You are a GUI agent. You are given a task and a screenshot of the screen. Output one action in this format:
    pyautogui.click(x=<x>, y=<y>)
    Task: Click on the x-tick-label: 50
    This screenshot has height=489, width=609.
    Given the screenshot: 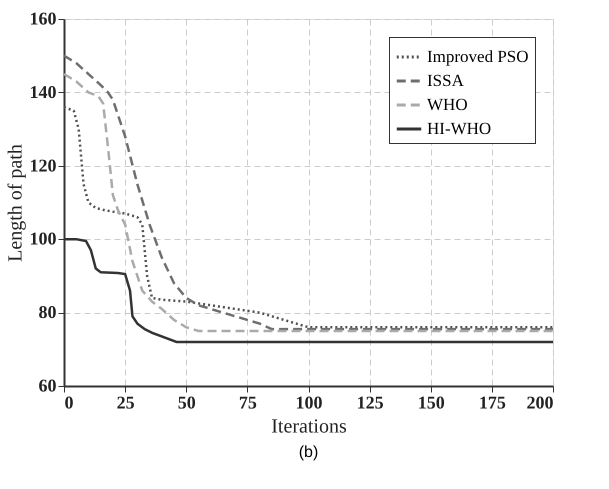 What is the action you would take?
    pyautogui.click(x=187, y=402)
    